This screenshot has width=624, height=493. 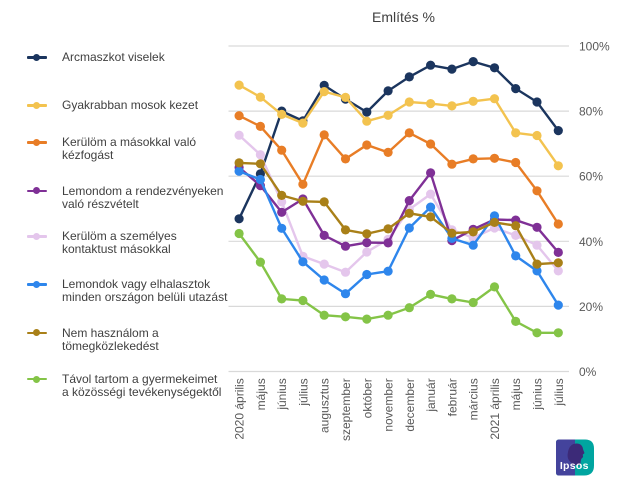 I want to click on svg-text: január, so click(x=431, y=395).